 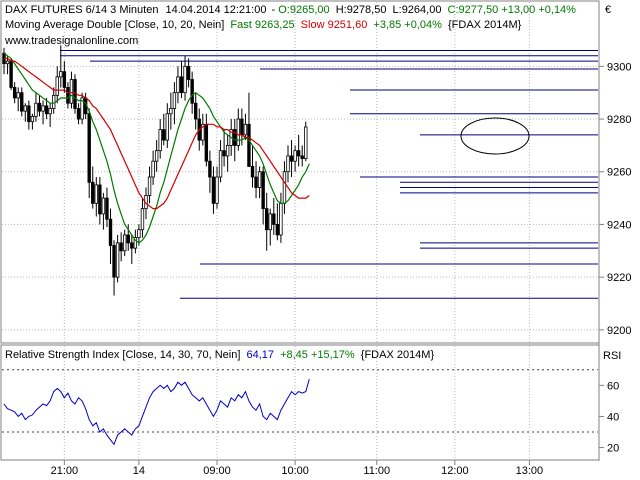 What do you see at coordinates (71, 41) in the screenshot?
I see `website-label: www.tradesignalonline.com` at bounding box center [71, 41].